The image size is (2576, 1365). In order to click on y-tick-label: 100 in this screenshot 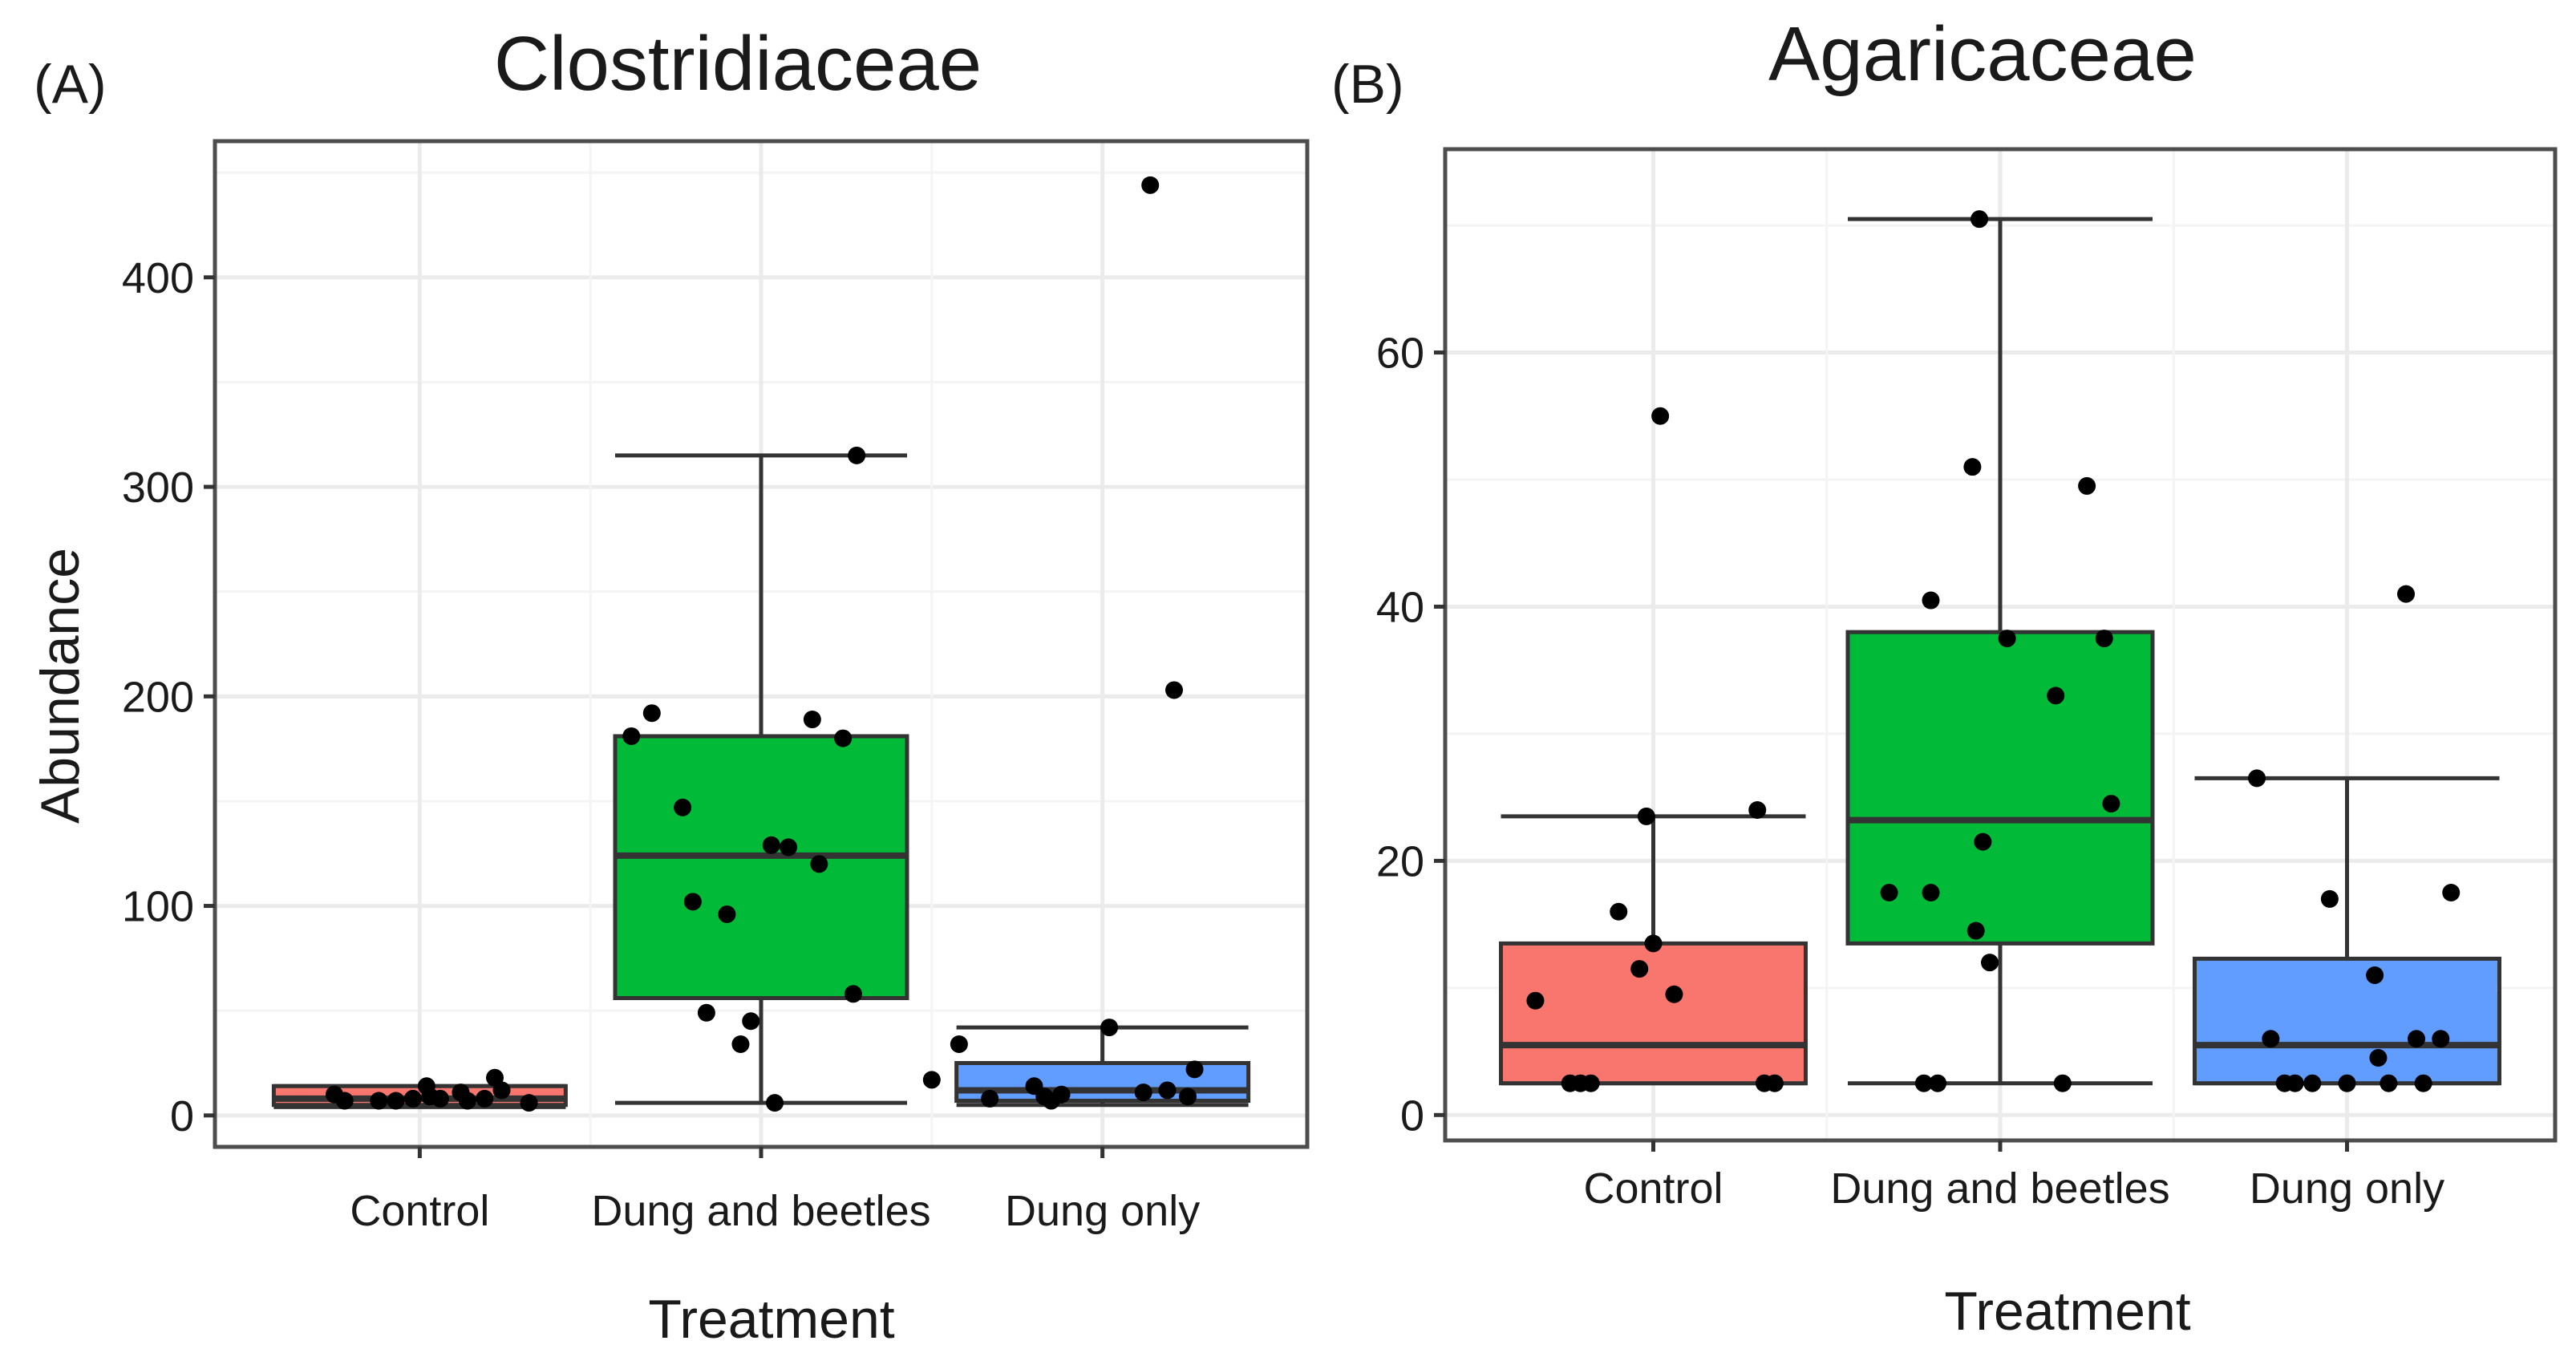, I will do `click(158, 907)`.